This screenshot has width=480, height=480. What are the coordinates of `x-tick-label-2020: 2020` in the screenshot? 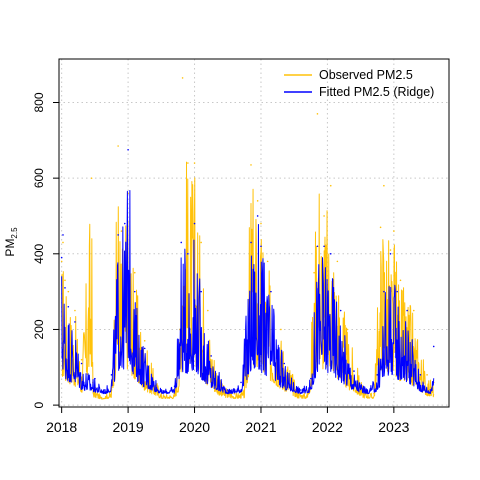 It's located at (194, 427).